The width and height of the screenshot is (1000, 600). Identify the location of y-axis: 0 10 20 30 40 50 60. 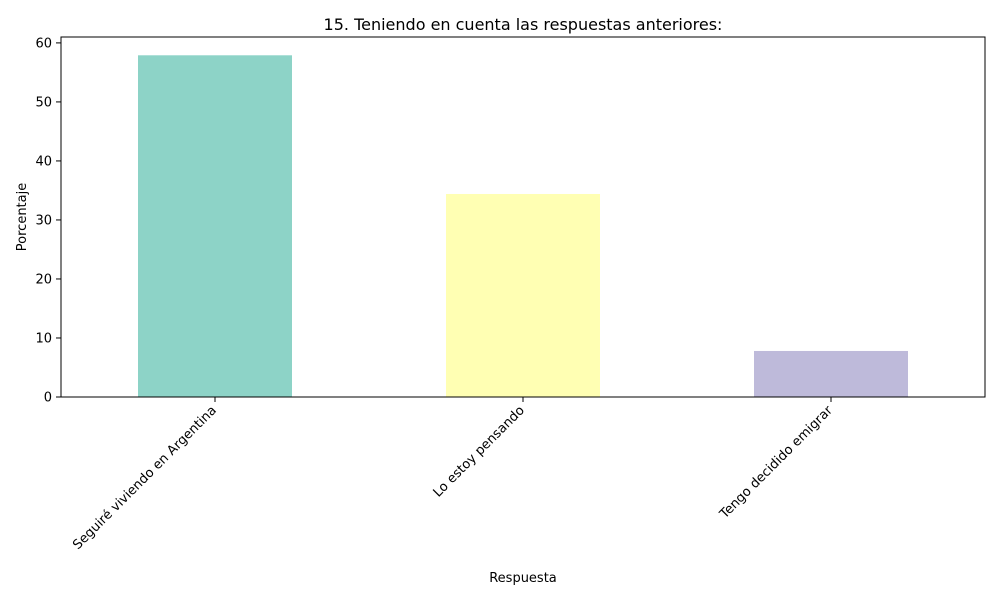
(48, 221).